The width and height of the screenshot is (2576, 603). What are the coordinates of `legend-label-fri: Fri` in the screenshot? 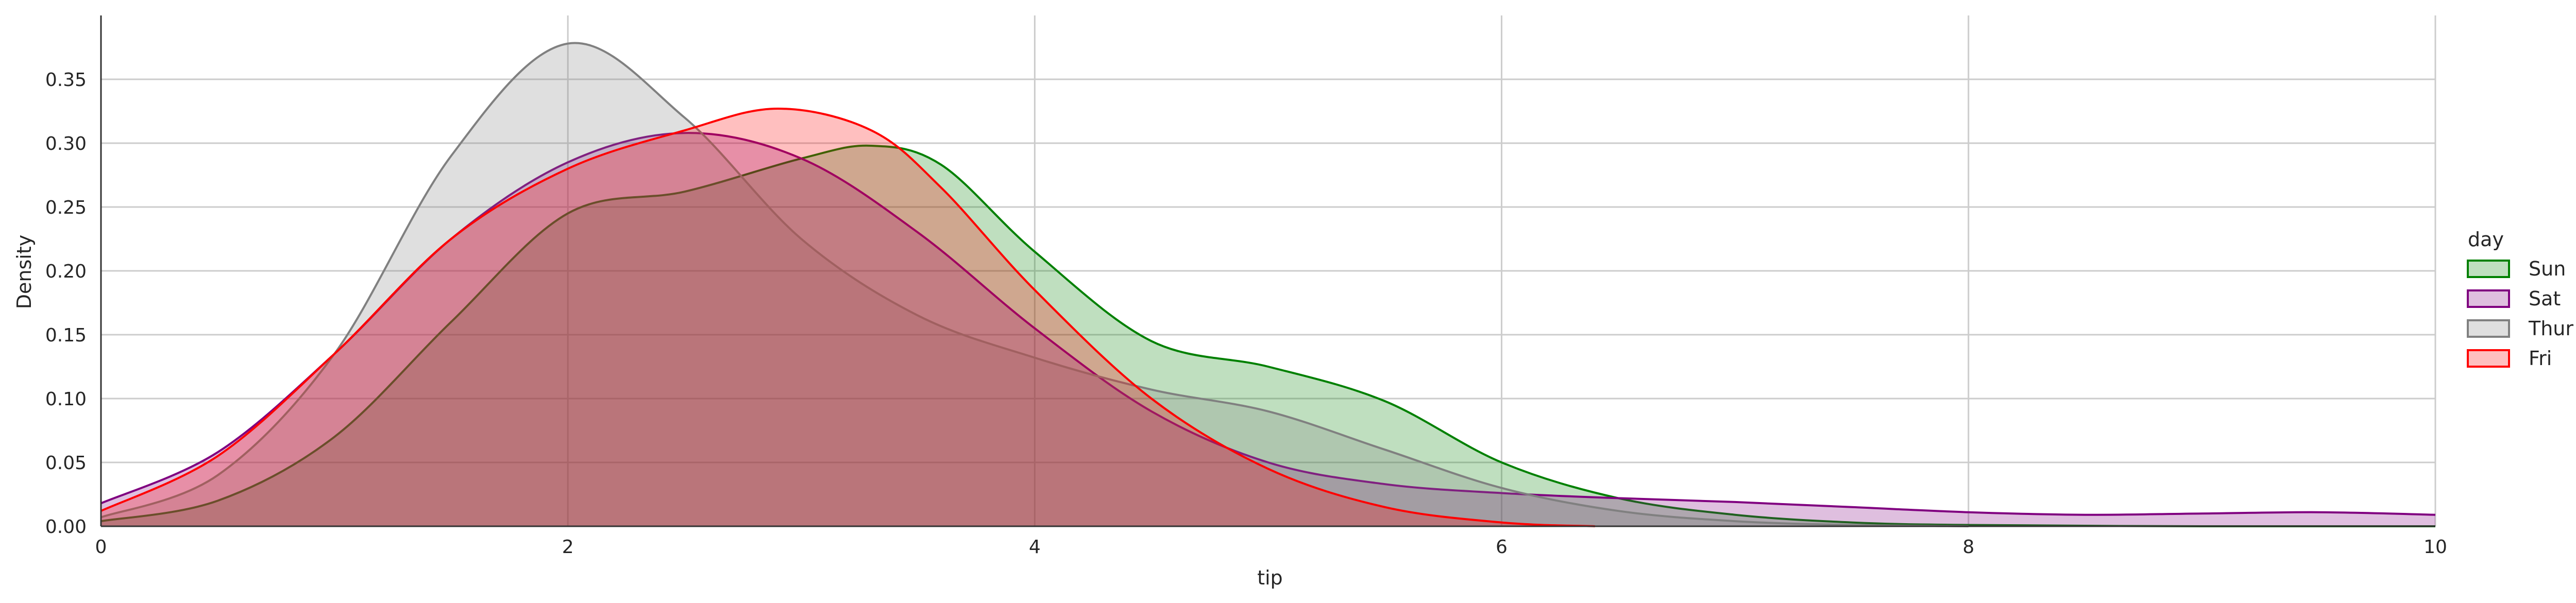 It's located at (2540, 359).